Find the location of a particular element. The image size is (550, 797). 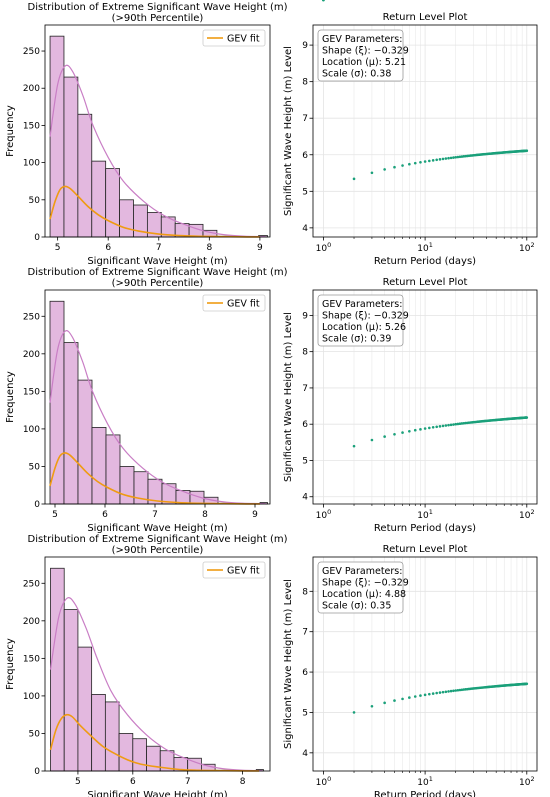

y-tick-label: 6 is located at coordinates (305, 425).